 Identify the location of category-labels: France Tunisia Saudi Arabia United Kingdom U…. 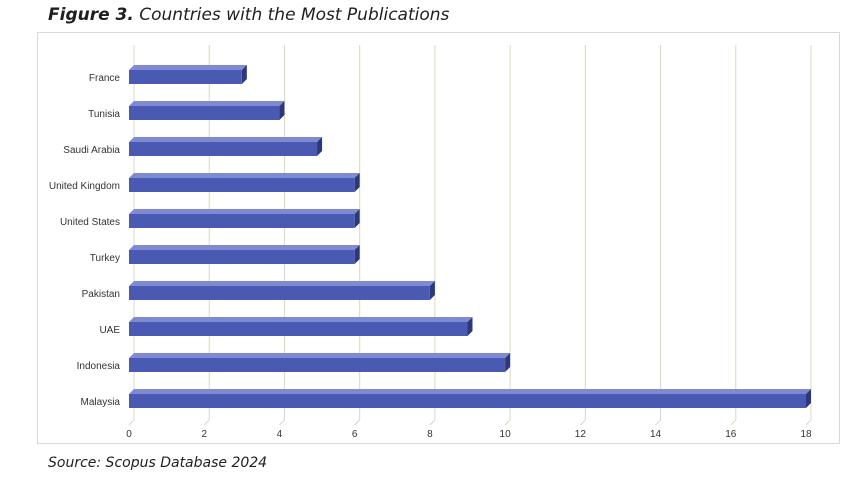
(85, 240).